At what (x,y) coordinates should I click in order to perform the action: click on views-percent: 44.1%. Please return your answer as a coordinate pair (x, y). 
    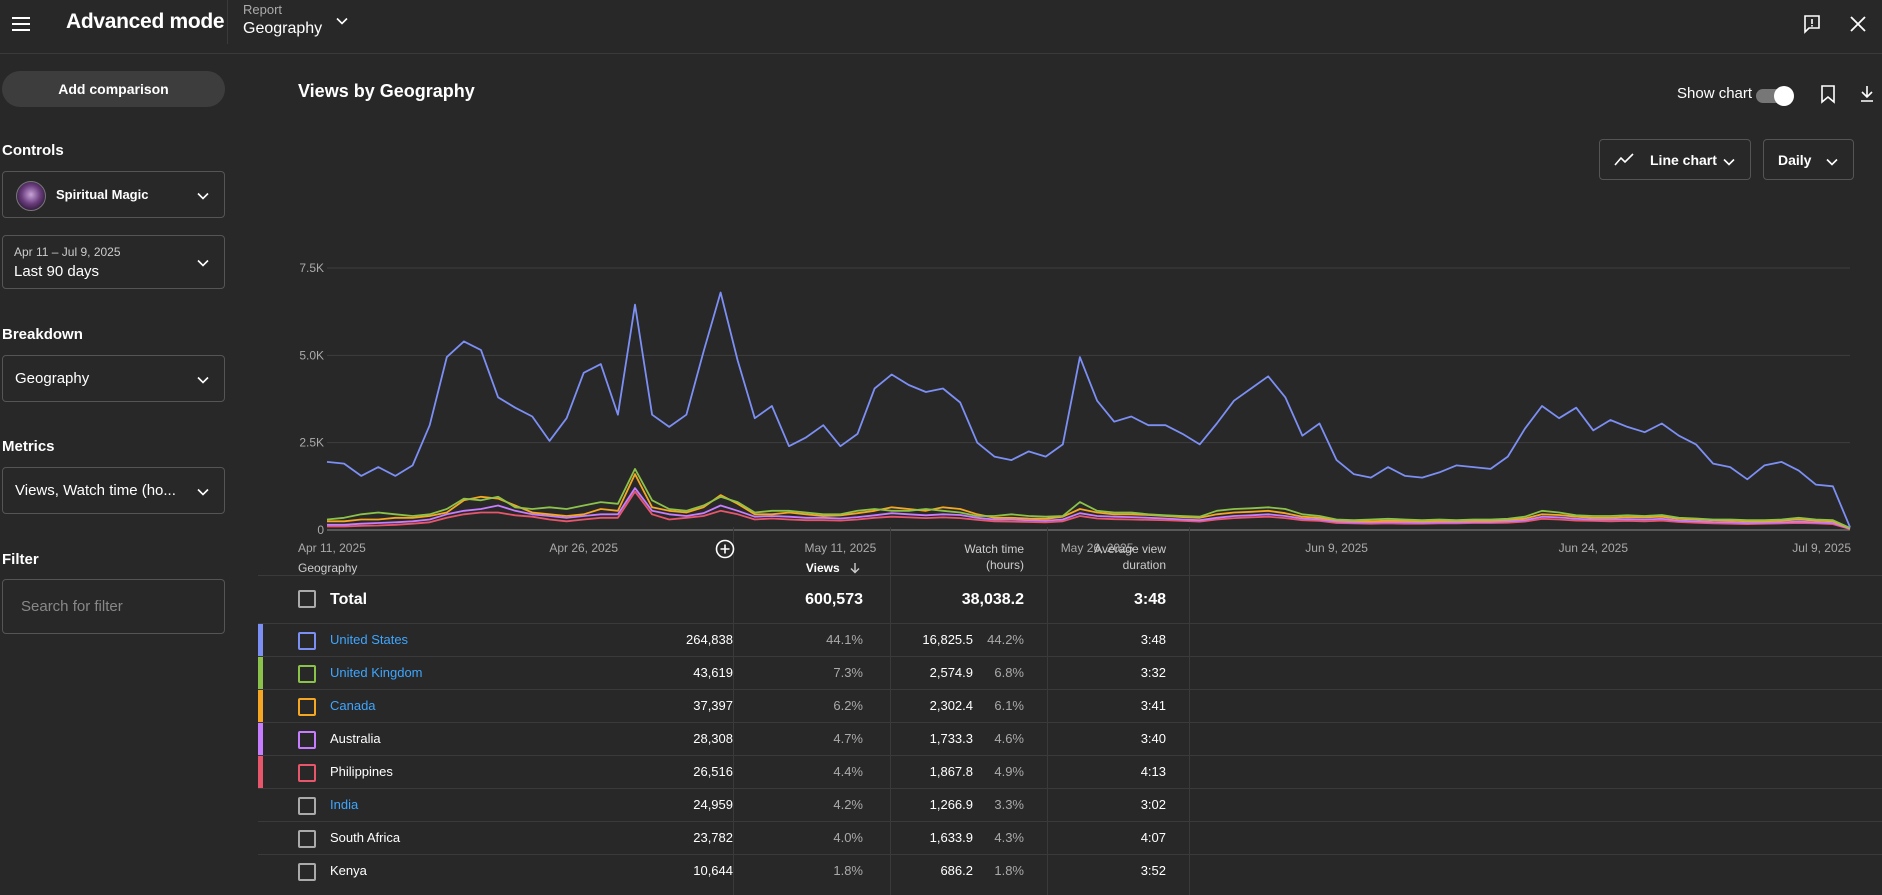
    Looking at the image, I should click on (844, 639).